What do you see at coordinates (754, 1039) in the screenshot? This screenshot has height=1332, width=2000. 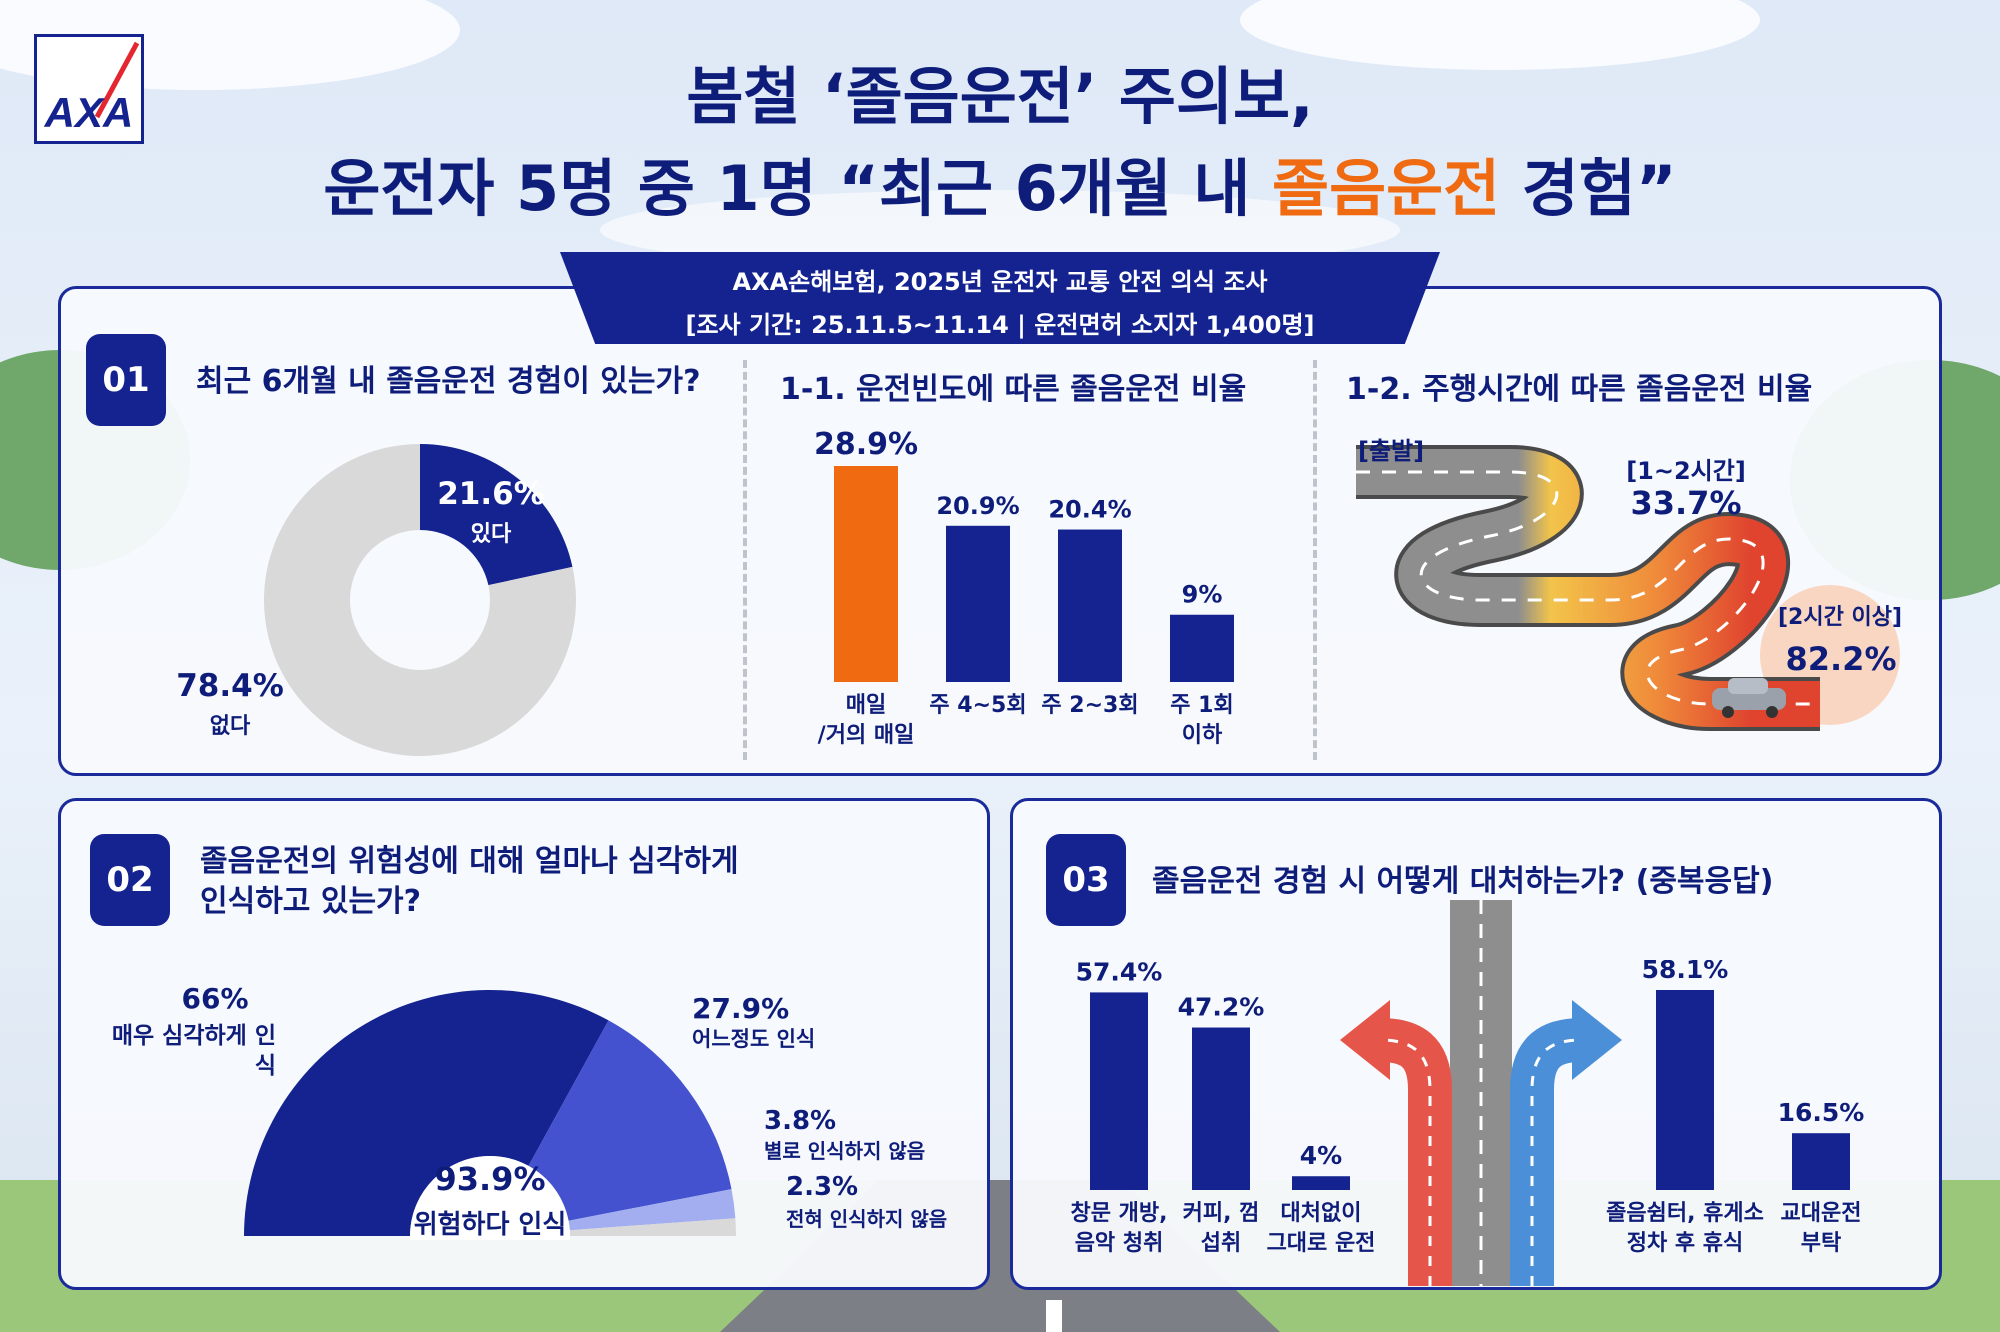 I see `risk-some-label: 어느정도 인식` at bounding box center [754, 1039].